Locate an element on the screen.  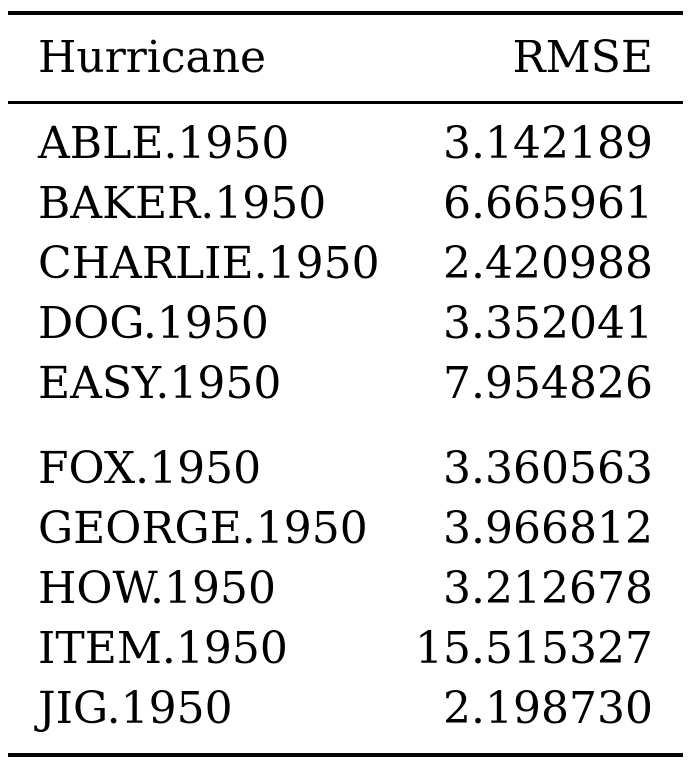
hurricane-name: JIG.1950 is located at coordinates (135, 708).